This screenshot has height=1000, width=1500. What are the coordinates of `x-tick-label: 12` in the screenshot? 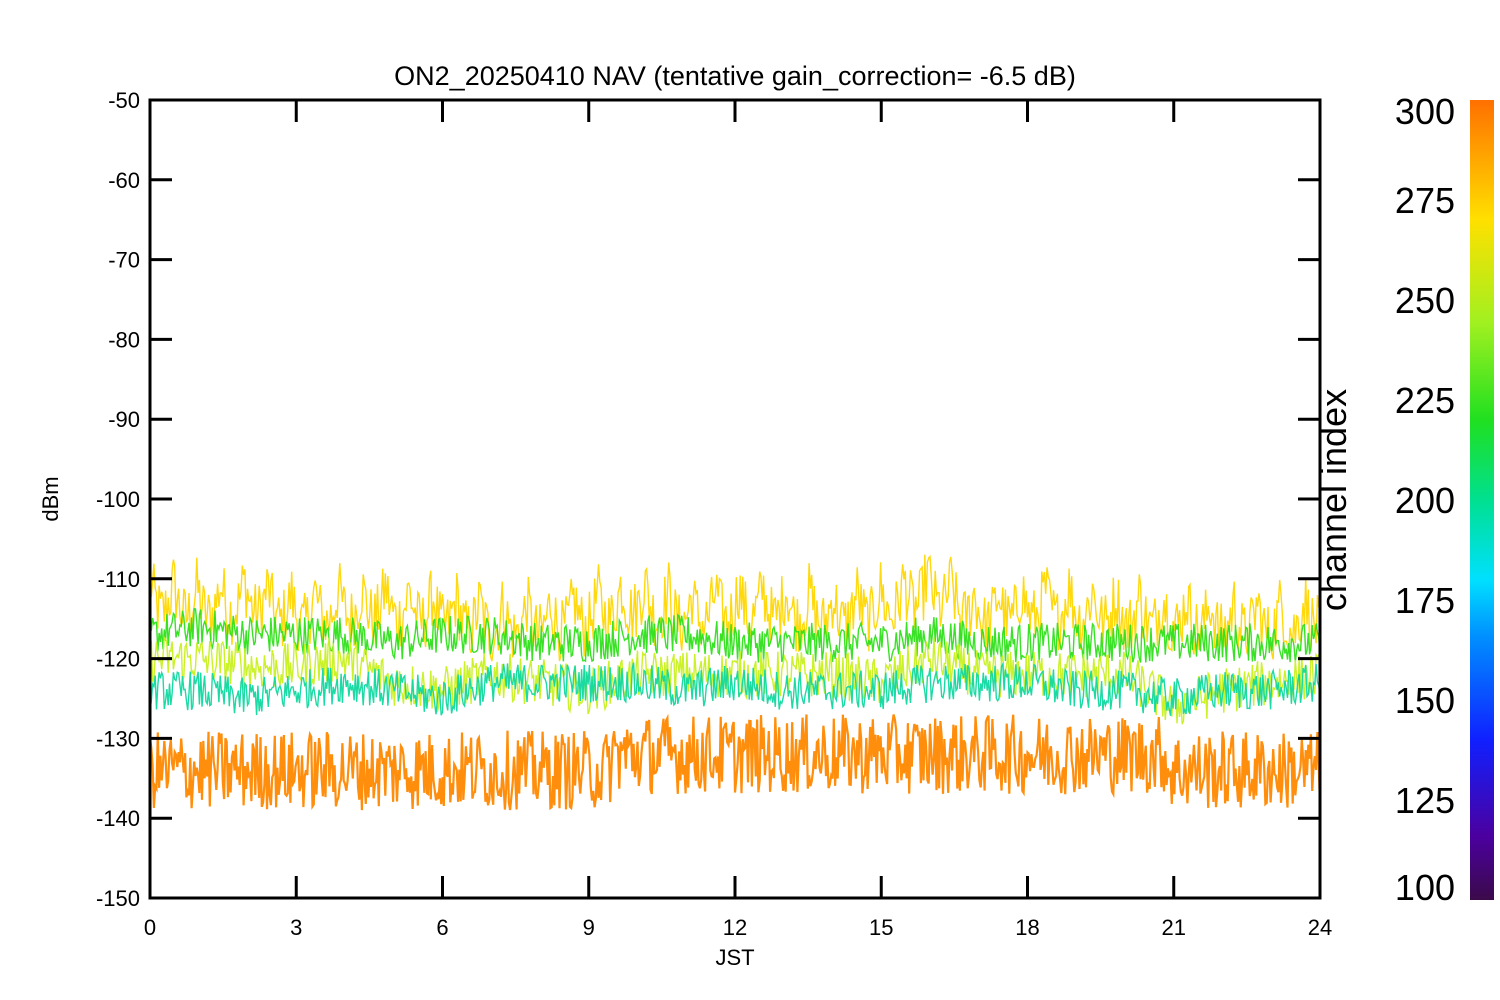 It's located at (735, 927).